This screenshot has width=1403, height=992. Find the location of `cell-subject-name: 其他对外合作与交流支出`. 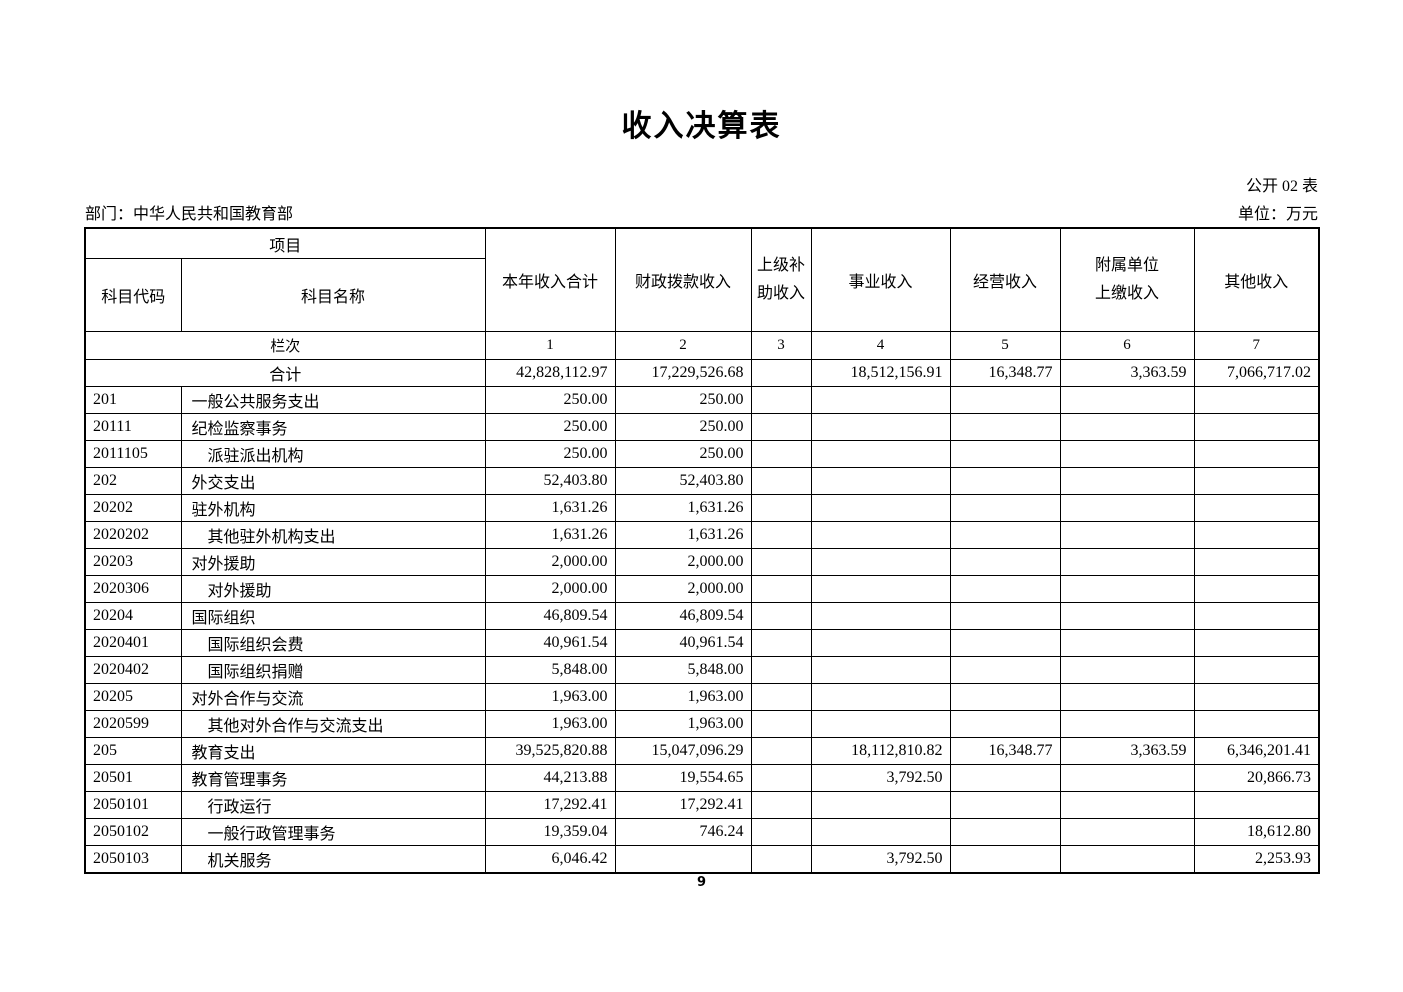

cell-subject-name: 其他对外合作与交流支出 is located at coordinates (333, 724).